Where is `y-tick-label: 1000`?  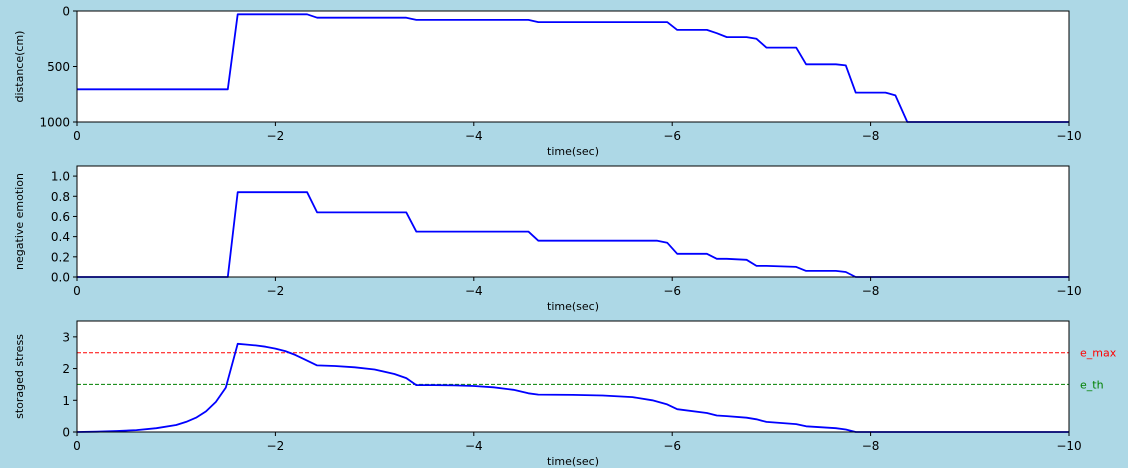 y-tick-label: 1000 is located at coordinates (54, 123).